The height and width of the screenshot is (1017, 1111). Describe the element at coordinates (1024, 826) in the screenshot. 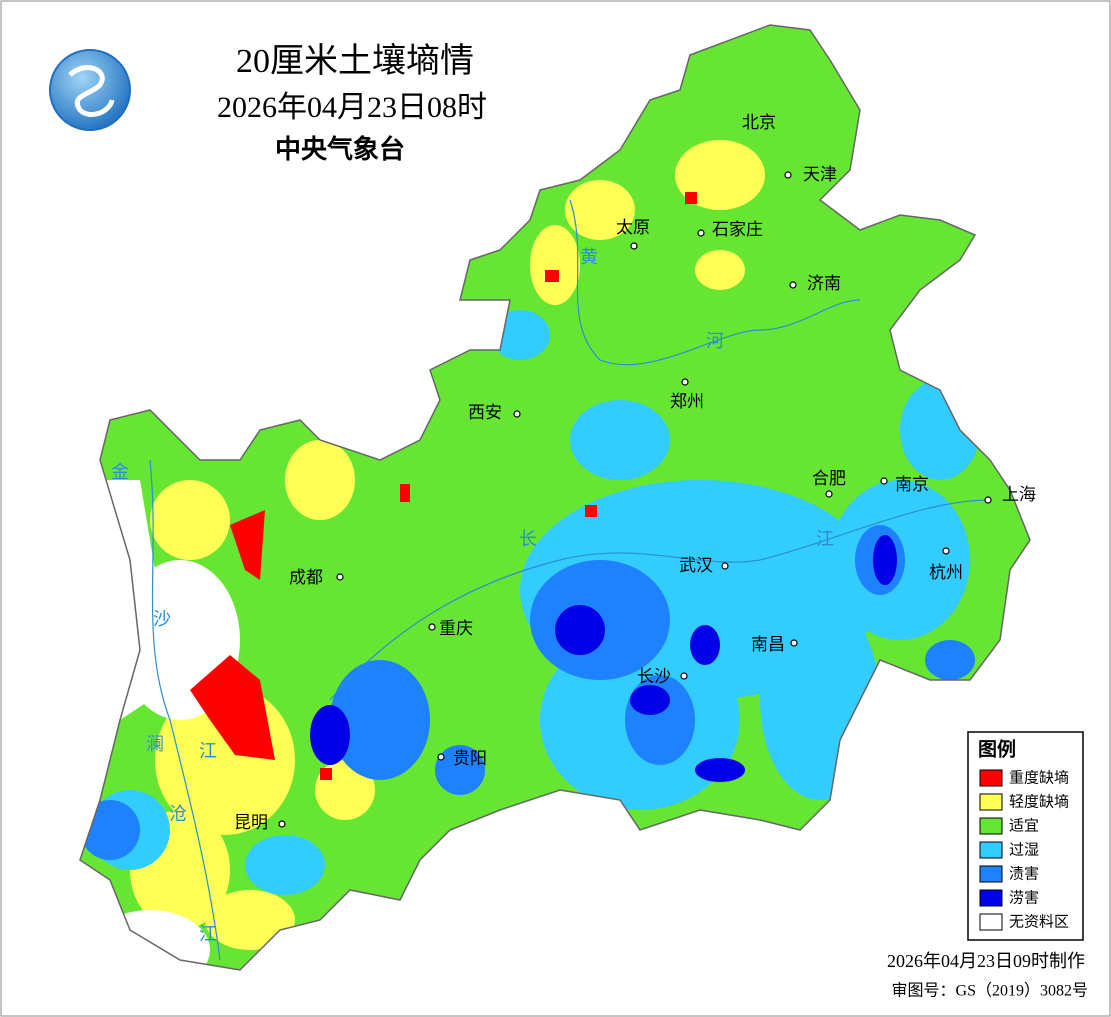

I see `legend-label: 适宜` at that location.